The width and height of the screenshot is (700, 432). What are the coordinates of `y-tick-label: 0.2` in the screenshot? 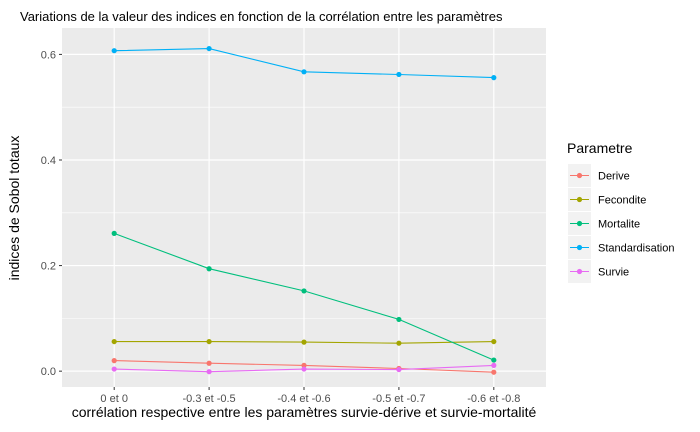 It's located at (48, 267).